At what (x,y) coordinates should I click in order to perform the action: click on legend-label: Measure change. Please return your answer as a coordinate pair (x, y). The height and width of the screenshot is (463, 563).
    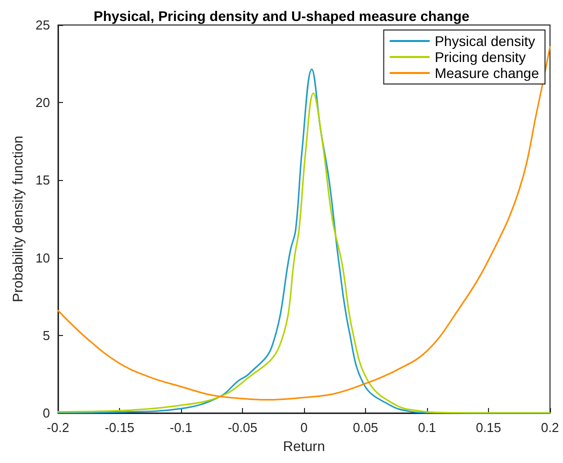
    Looking at the image, I should click on (487, 73).